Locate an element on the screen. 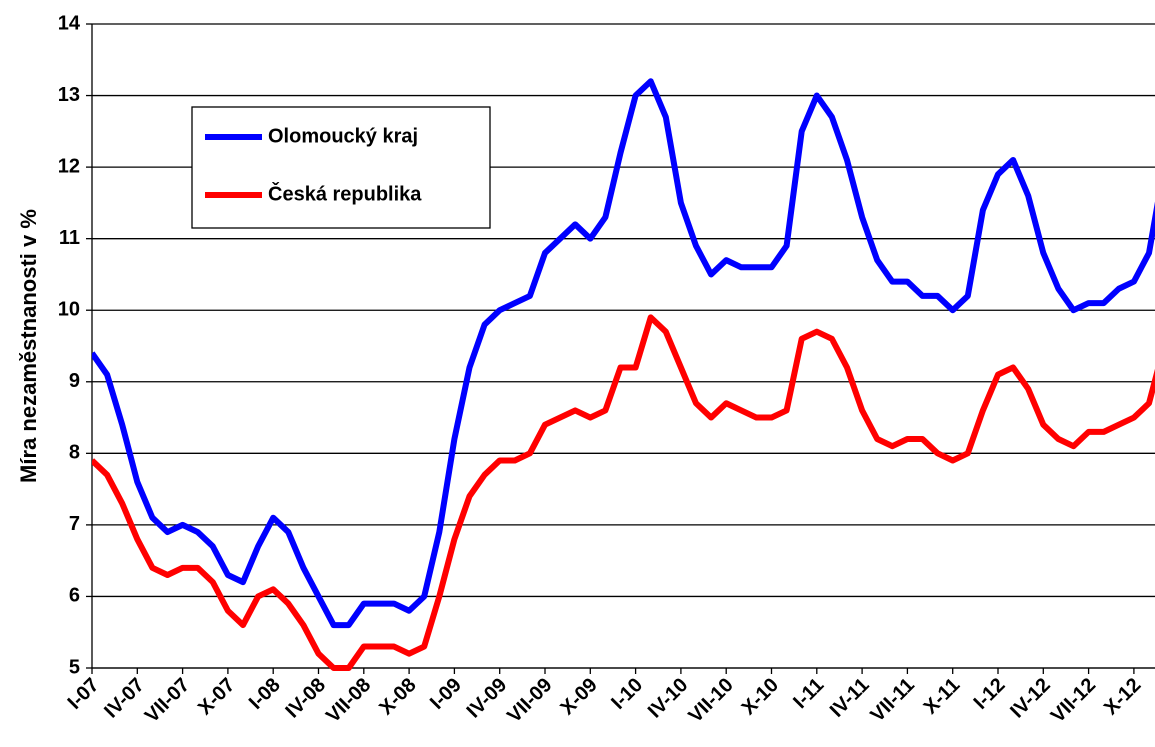  x-tick-label: VII-09 is located at coordinates (529, 700).